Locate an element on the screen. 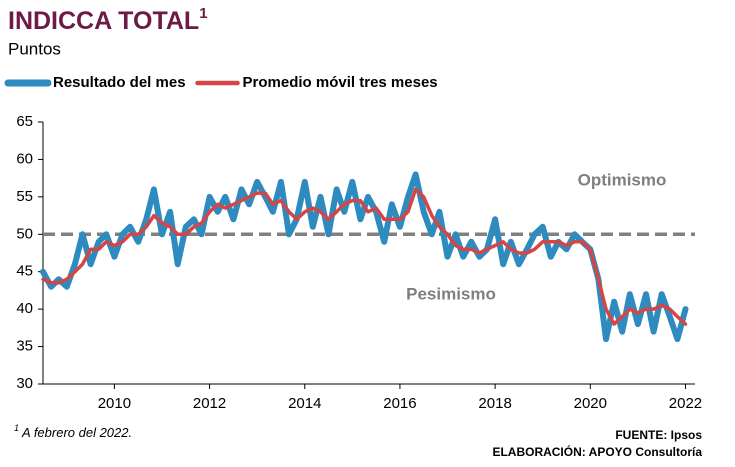  y-tick-label: 45 is located at coordinates (24, 271).